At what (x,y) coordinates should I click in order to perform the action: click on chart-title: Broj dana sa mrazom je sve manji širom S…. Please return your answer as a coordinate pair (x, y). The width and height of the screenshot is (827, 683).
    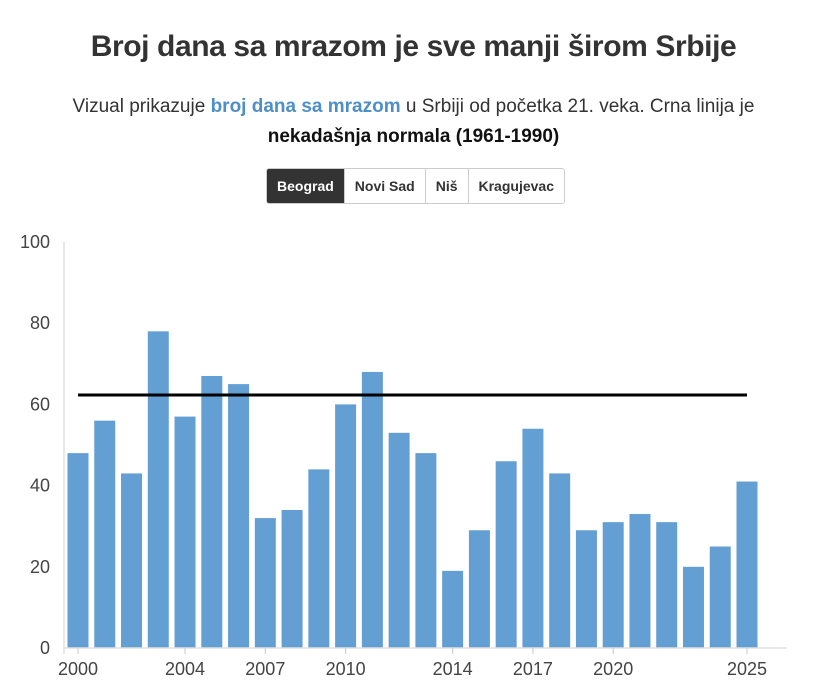
    Looking at the image, I should click on (413, 46).